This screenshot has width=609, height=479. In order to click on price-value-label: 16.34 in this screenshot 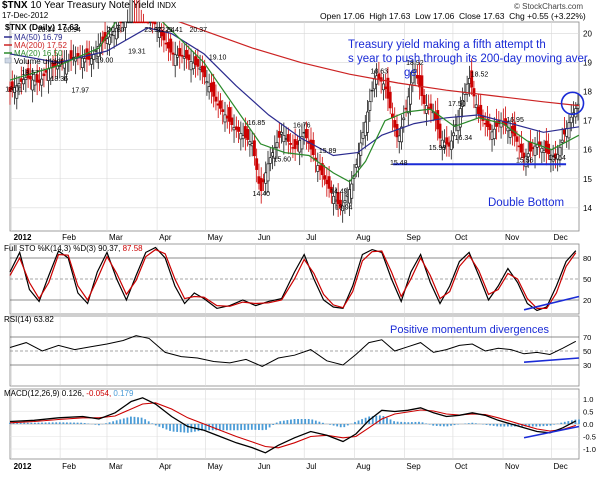, I will do `click(464, 138)`.